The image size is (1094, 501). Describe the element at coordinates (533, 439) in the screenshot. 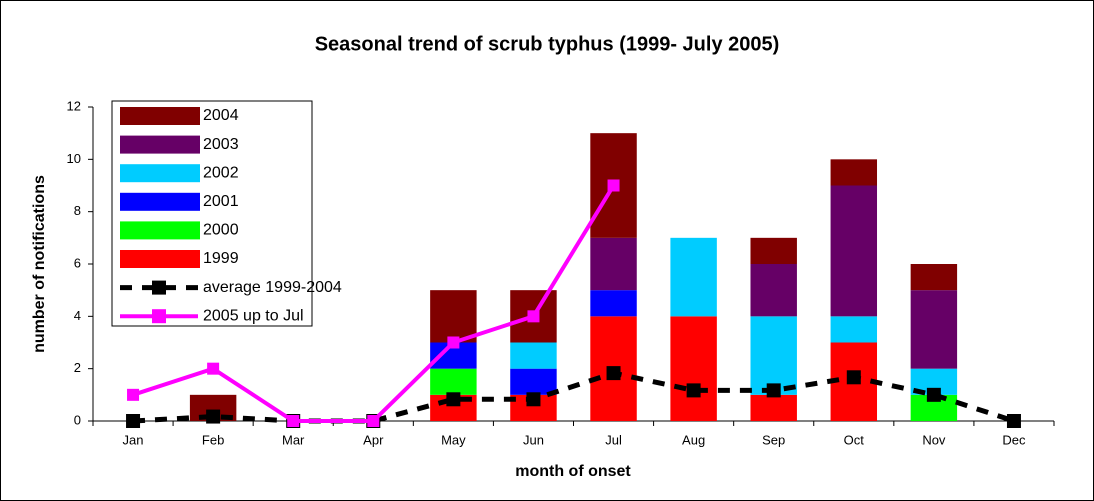

I see `x-tick-label: Jun` at that location.